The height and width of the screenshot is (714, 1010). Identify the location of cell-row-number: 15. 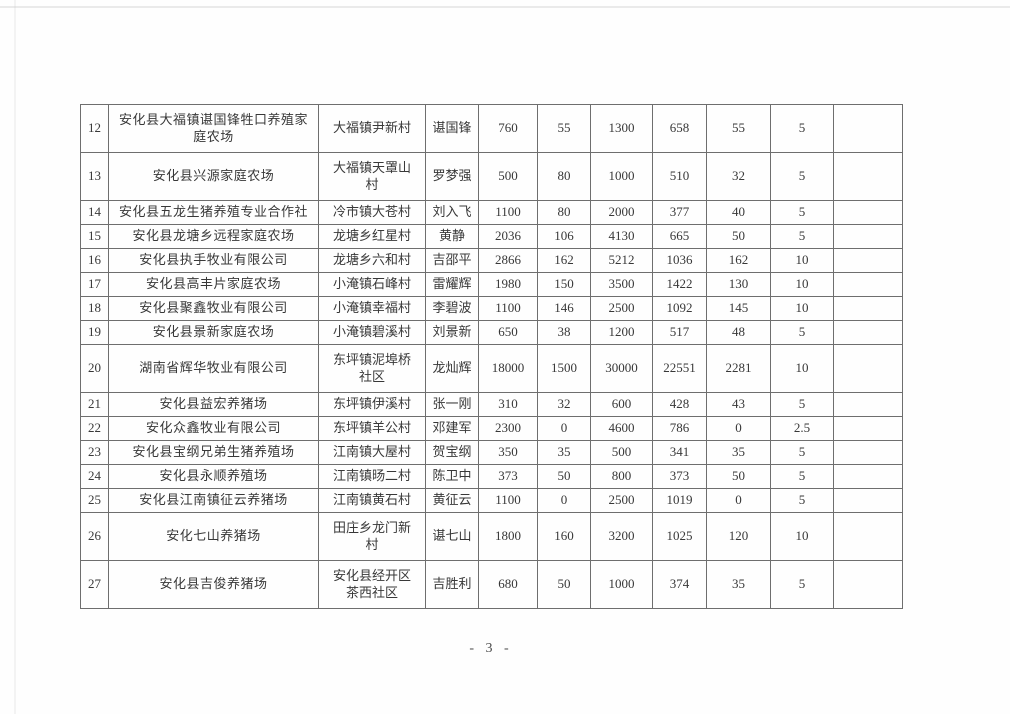
(94, 236).